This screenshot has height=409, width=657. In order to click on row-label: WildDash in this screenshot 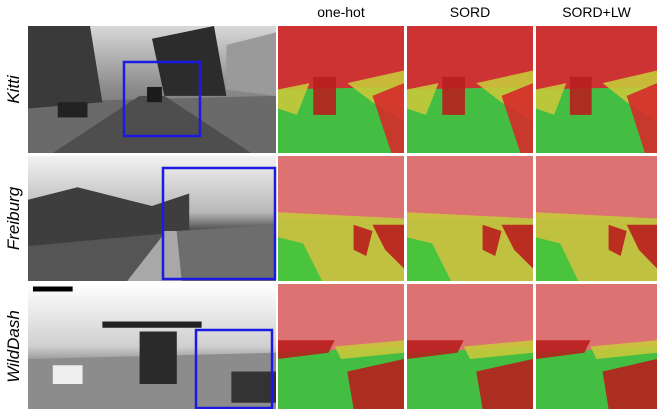, I will do `click(13, 346)`.